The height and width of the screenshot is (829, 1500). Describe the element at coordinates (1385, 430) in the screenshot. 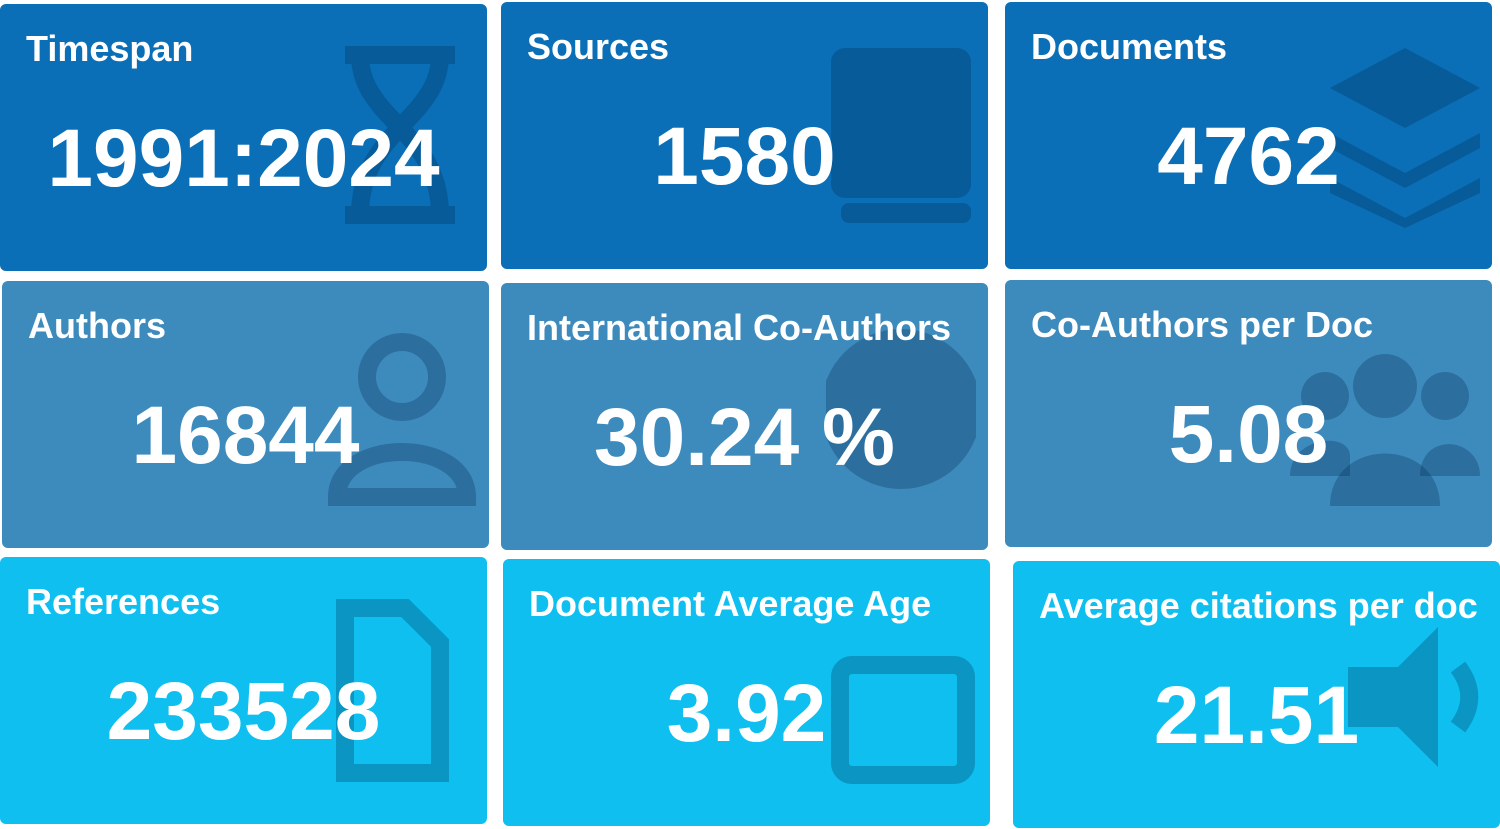

I see `users-icon` at that location.